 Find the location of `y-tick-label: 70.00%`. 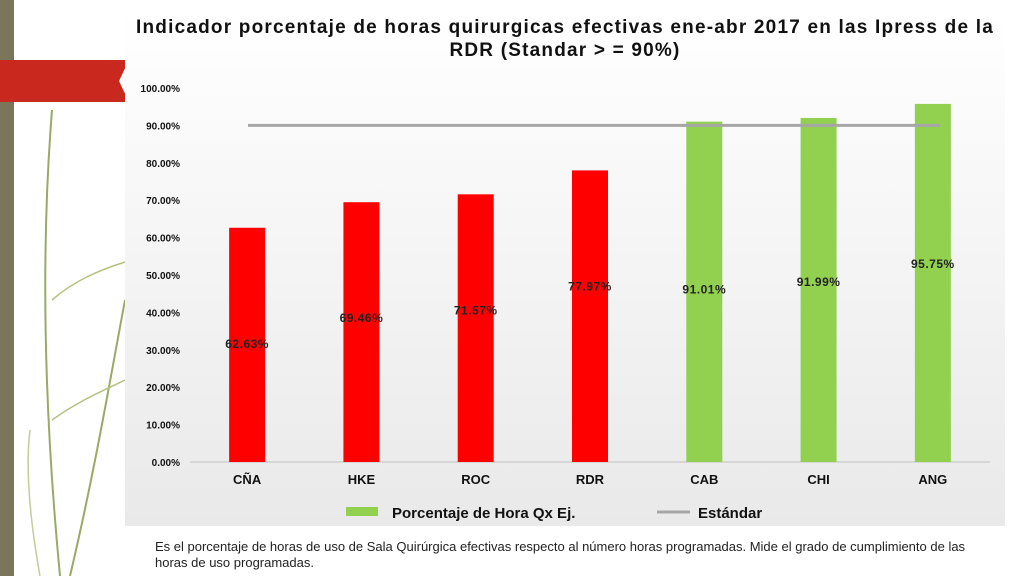

y-tick-label: 70.00% is located at coordinates (163, 201).